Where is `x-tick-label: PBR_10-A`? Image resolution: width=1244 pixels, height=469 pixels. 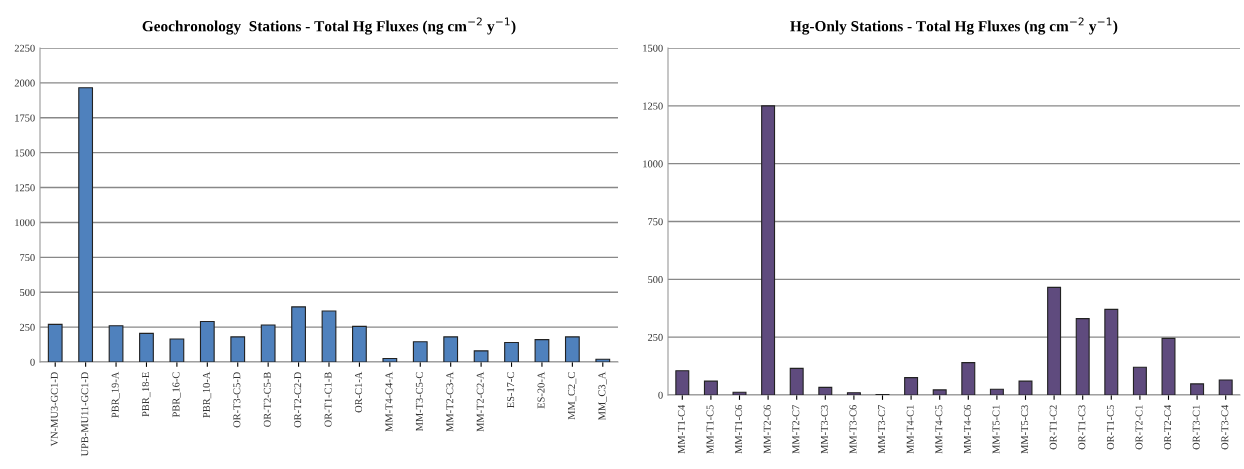 x-tick-label: PBR_10-A is located at coordinates (207, 394).